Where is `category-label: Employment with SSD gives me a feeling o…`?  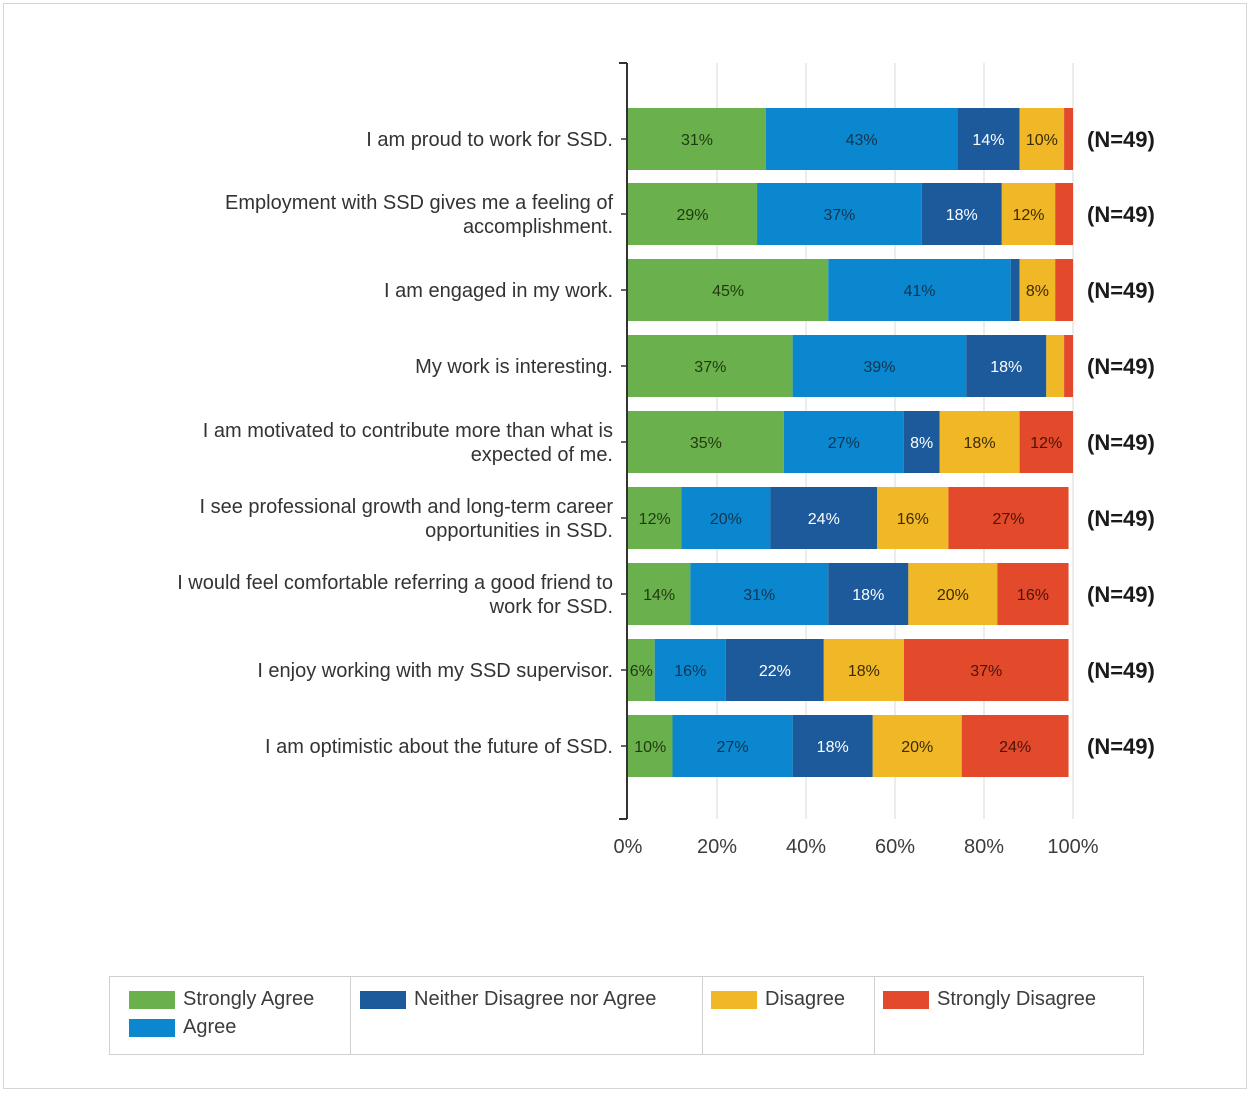
category-label: Employment with SSD gives me a feeling o… is located at coordinates (419, 215).